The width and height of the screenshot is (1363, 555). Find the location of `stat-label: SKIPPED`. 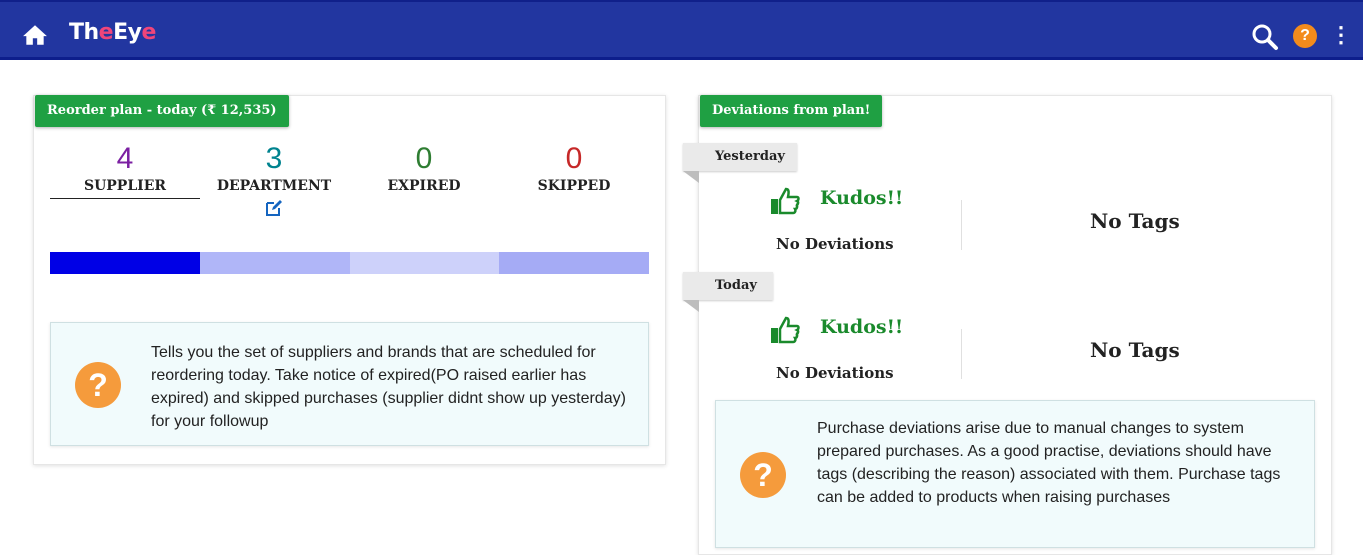

stat-label: SKIPPED is located at coordinates (574, 186).